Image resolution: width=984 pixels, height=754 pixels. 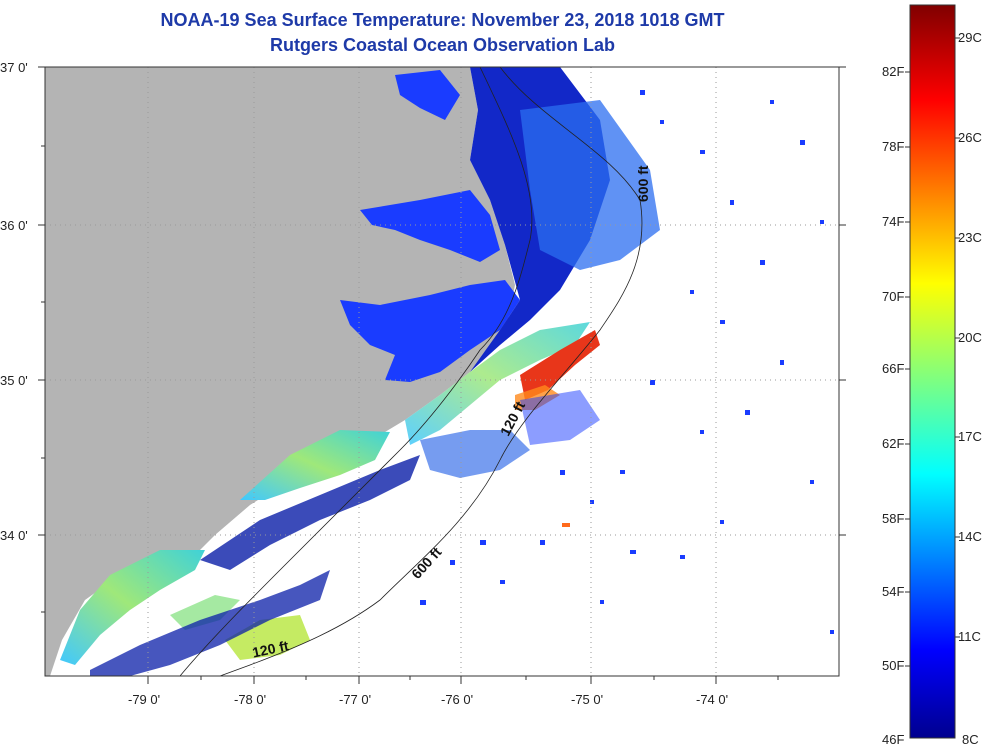 I want to click on colorbar-f-label: 74F, so click(x=893, y=221).